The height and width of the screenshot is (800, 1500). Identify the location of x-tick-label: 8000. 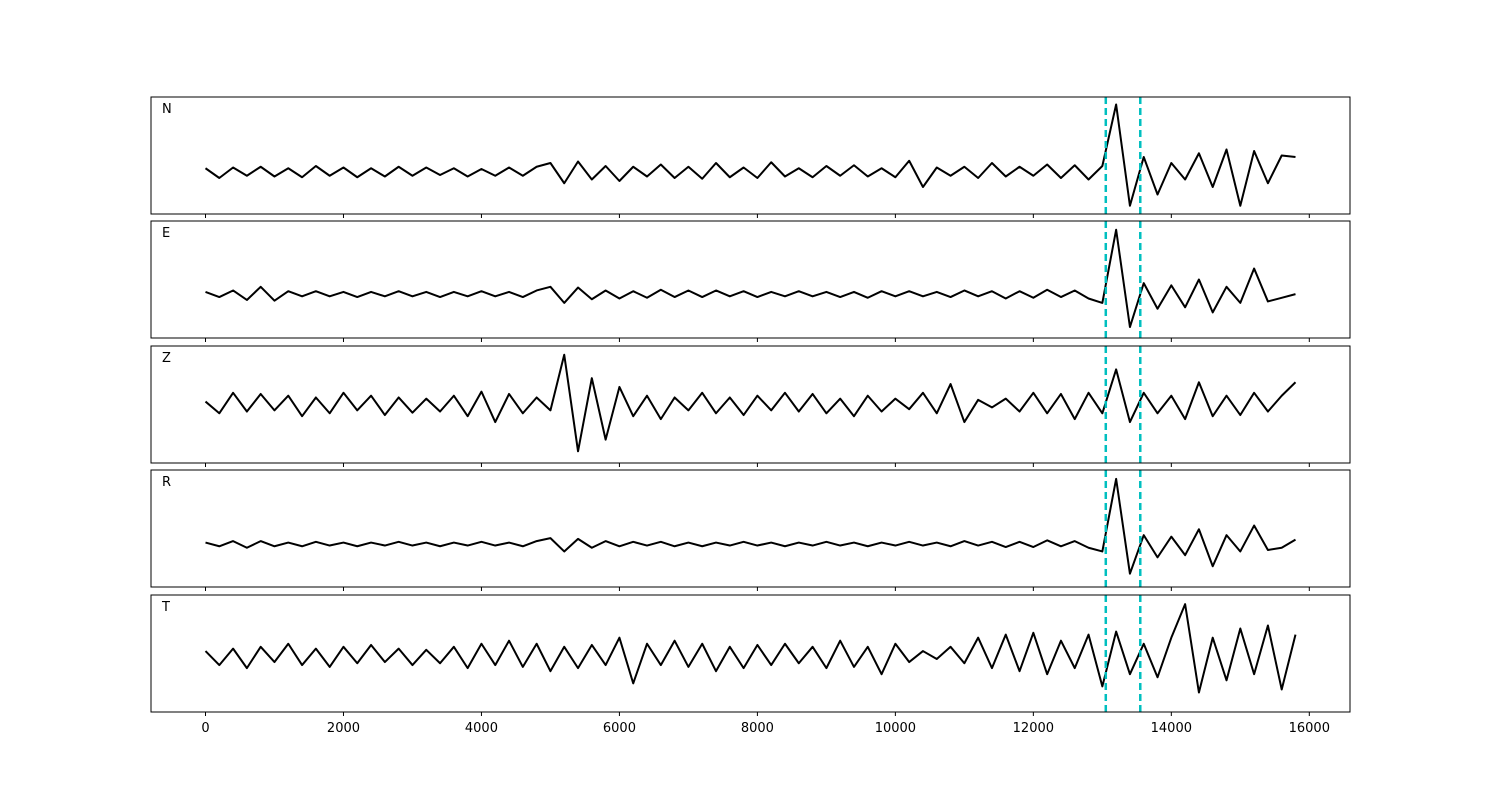
(757, 728).